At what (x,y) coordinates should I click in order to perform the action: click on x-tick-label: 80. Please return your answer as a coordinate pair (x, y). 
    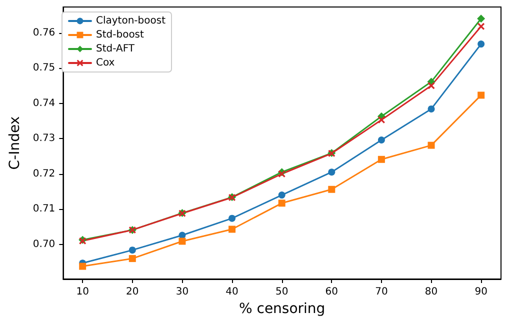
    Looking at the image, I should click on (431, 292).